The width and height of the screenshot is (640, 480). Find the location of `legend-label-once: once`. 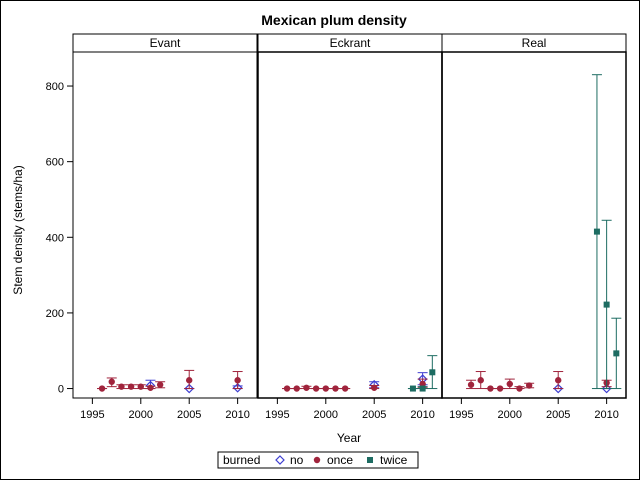

legend-label-once: once is located at coordinates (340, 460).